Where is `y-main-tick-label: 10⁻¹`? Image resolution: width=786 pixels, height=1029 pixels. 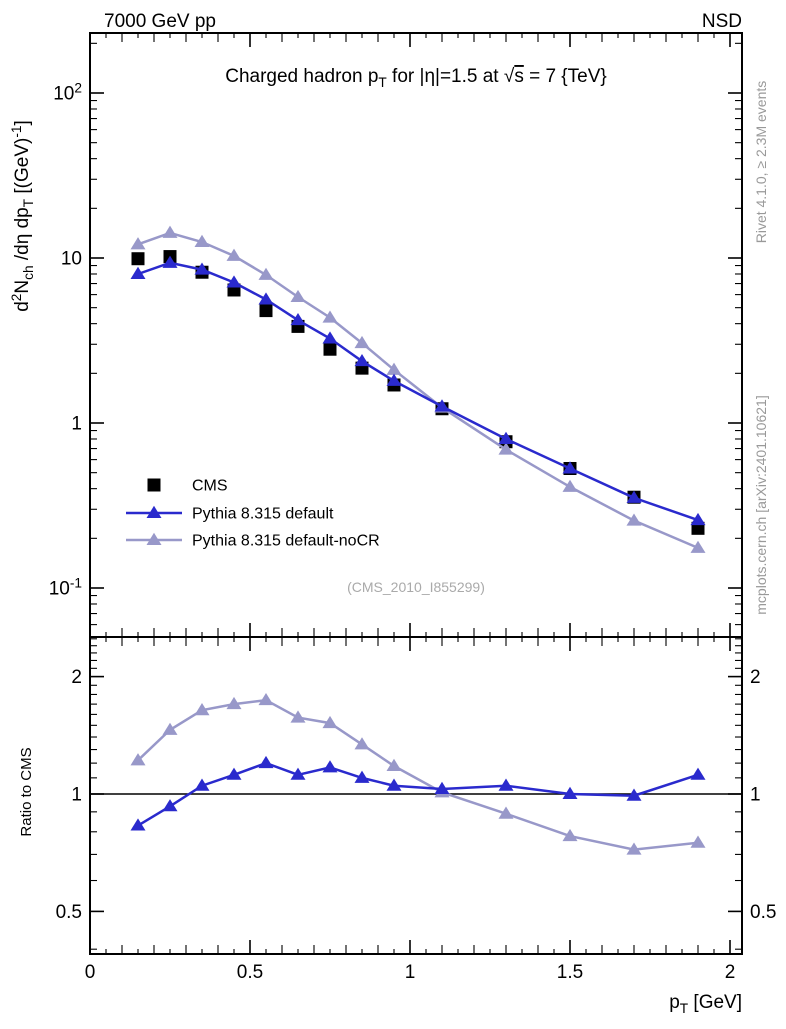
y-main-tick-label: 10⁻¹ is located at coordinates (65, 587).